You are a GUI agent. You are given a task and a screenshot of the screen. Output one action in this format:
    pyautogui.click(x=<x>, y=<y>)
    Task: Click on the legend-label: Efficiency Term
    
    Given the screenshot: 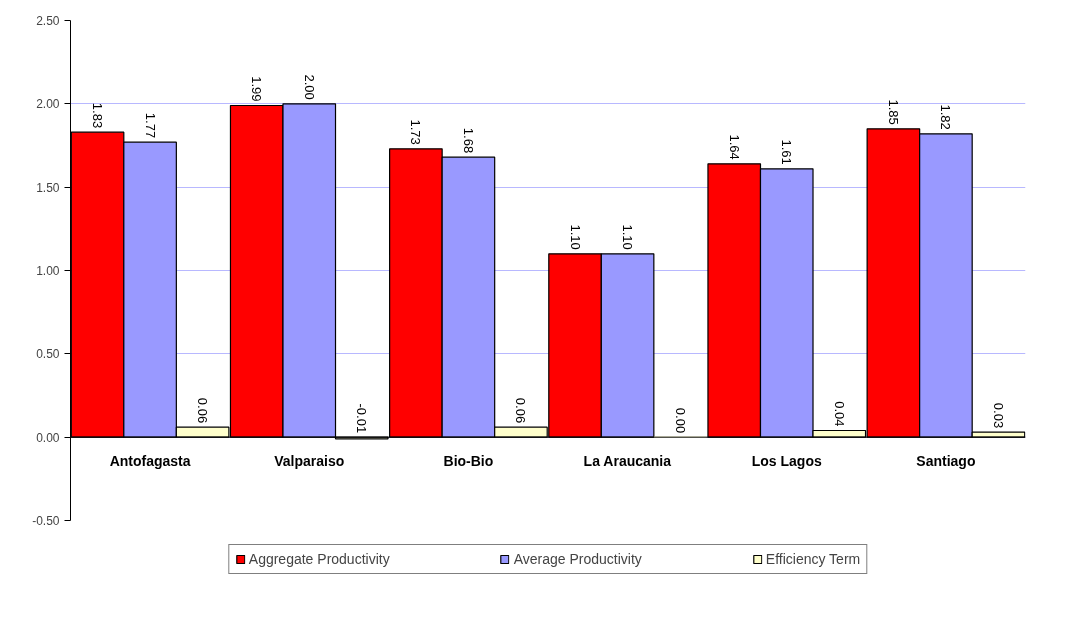 What is the action you would take?
    pyautogui.click(x=813, y=559)
    